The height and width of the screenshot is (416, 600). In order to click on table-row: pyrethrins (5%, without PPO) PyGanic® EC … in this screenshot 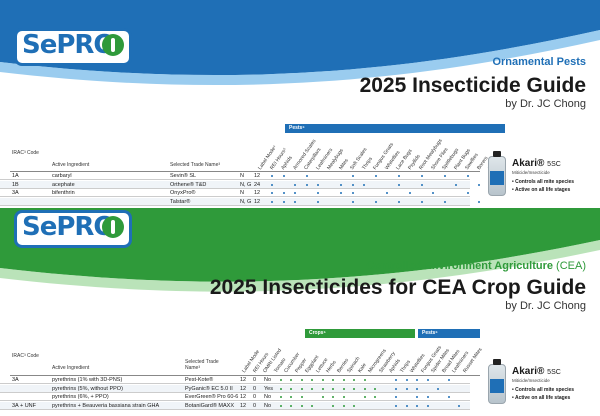, I will do `click(235, 388)`.